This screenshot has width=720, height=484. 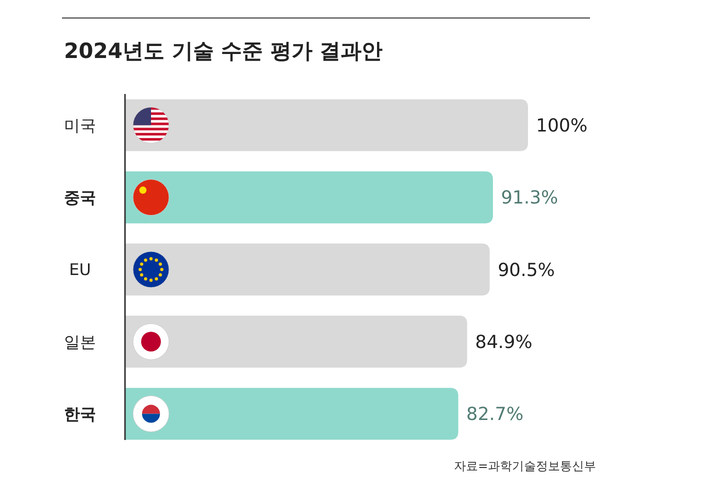 What do you see at coordinates (223, 51) in the screenshot?
I see `chart-title: 2024년도 기술 수준 평가 결과안` at bounding box center [223, 51].